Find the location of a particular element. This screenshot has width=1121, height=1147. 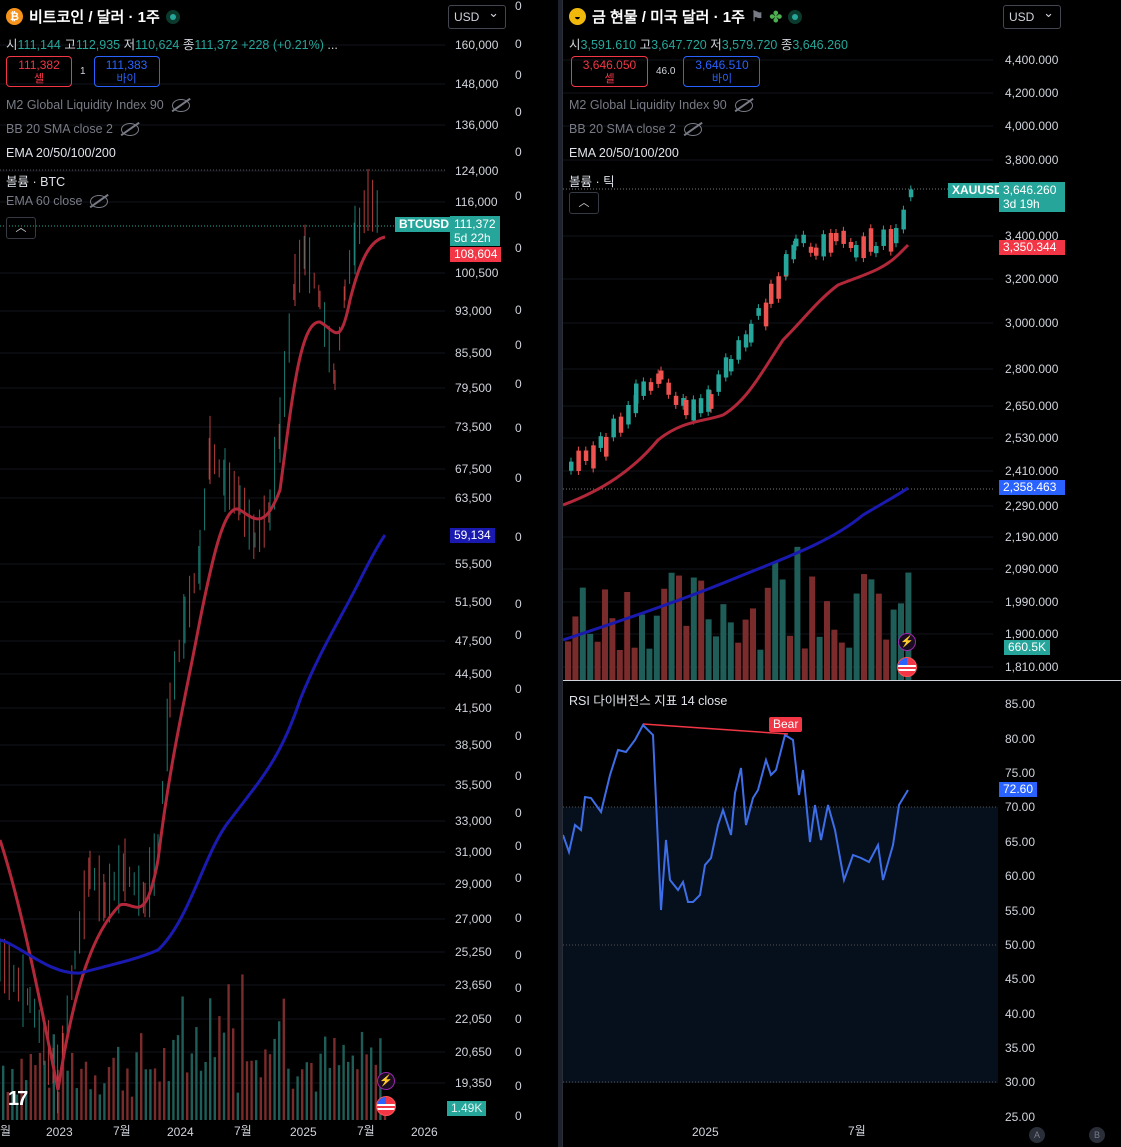

price-axis-label: 1,810.000 is located at coordinates (1032, 667).